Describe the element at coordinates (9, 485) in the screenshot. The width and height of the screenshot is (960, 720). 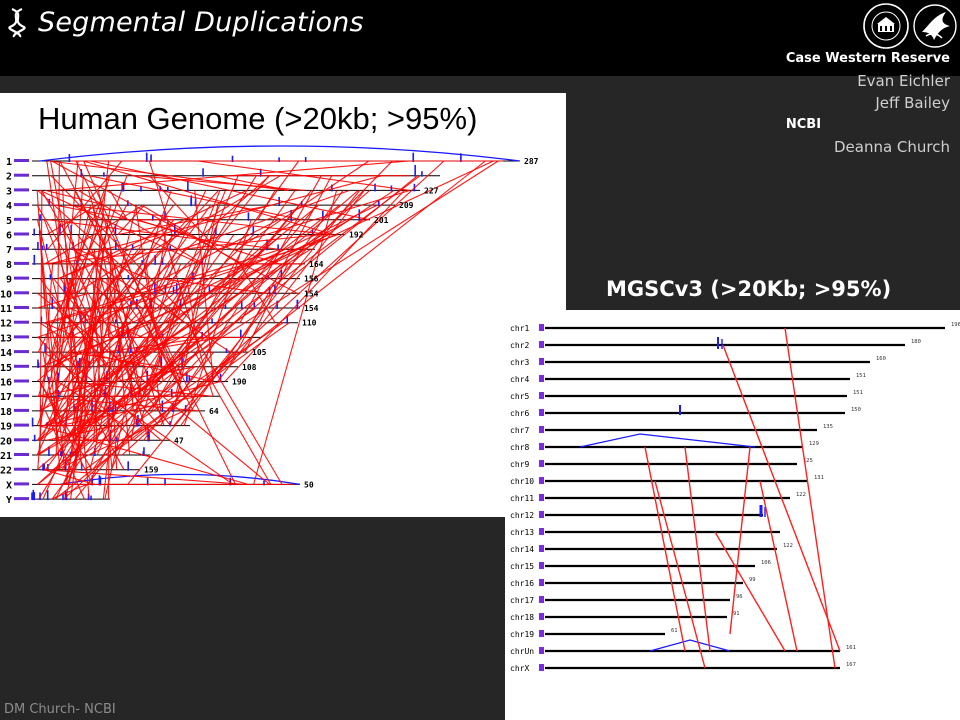
I see `chromosome-label: X` at that location.